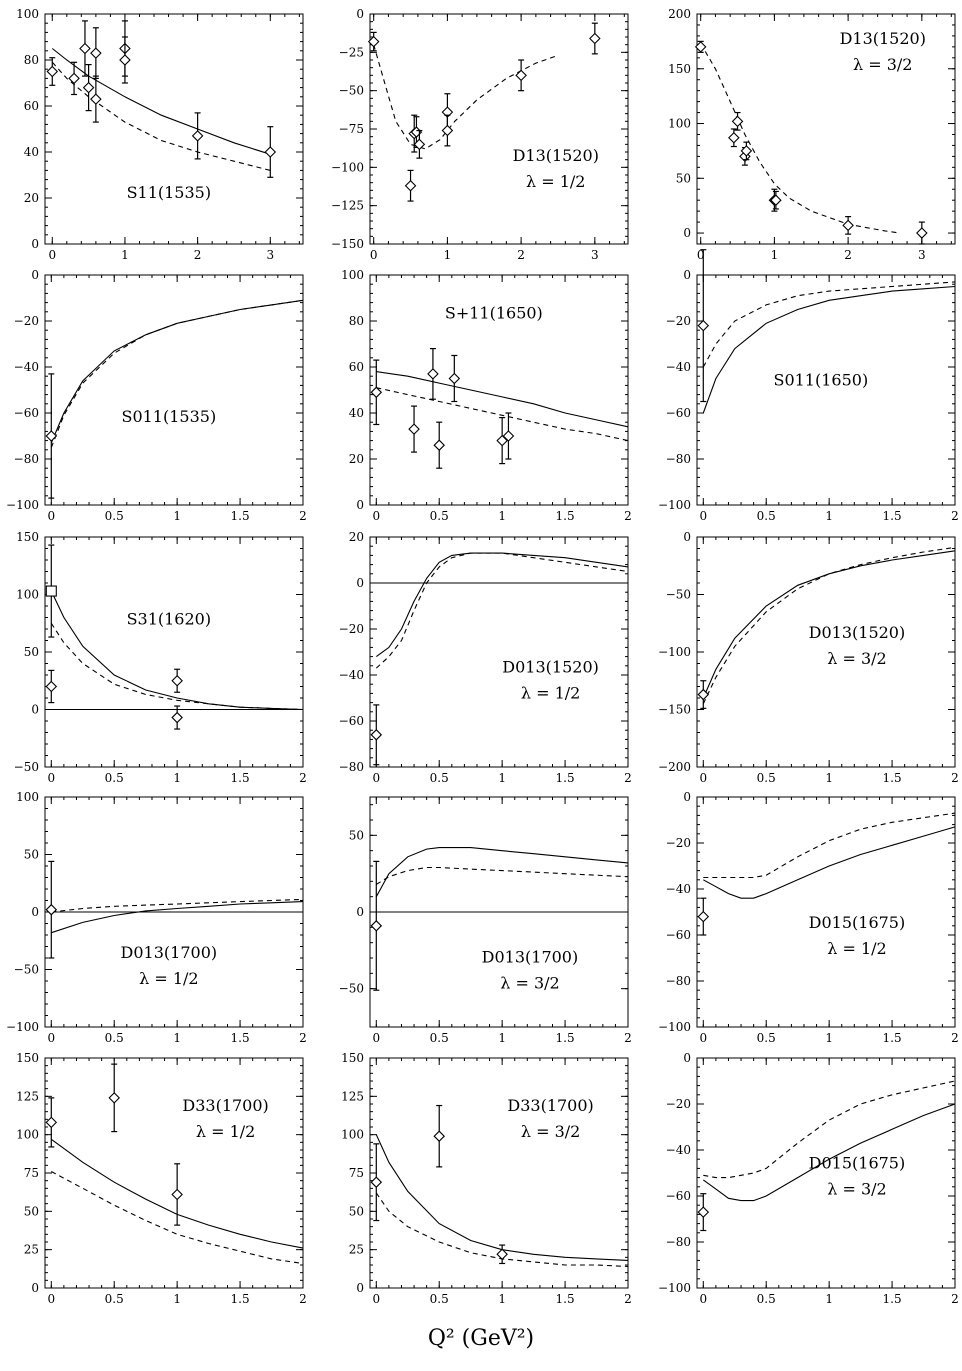 The height and width of the screenshot is (1371, 962). I want to click on y-tick-label: −40, so click(678, 1150).